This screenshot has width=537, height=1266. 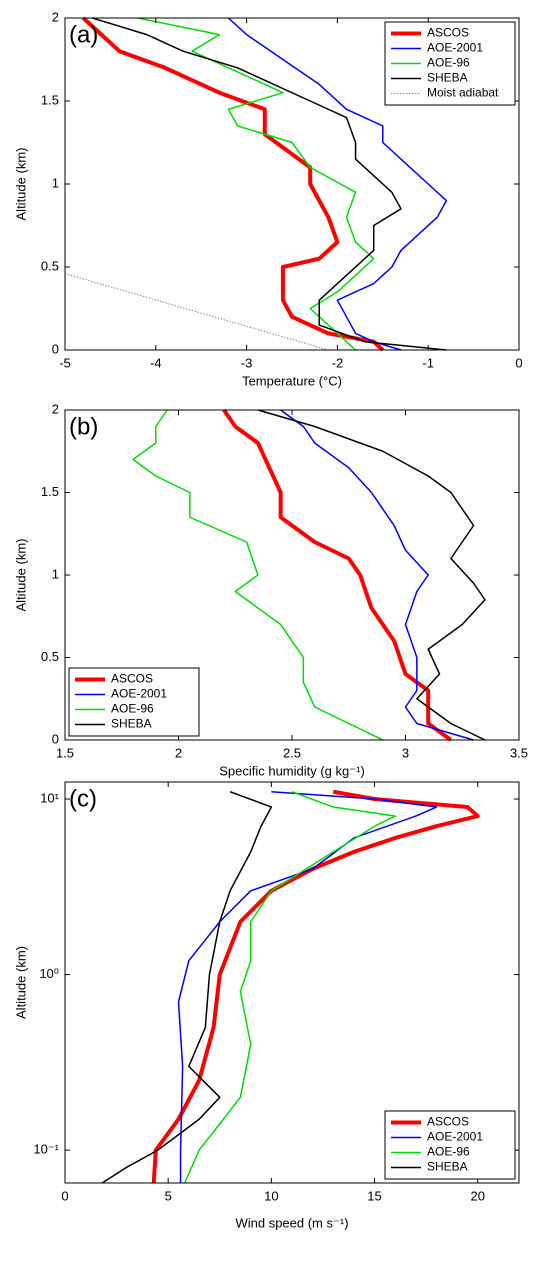 I want to click on panel-label: (c), so click(x=83, y=798).